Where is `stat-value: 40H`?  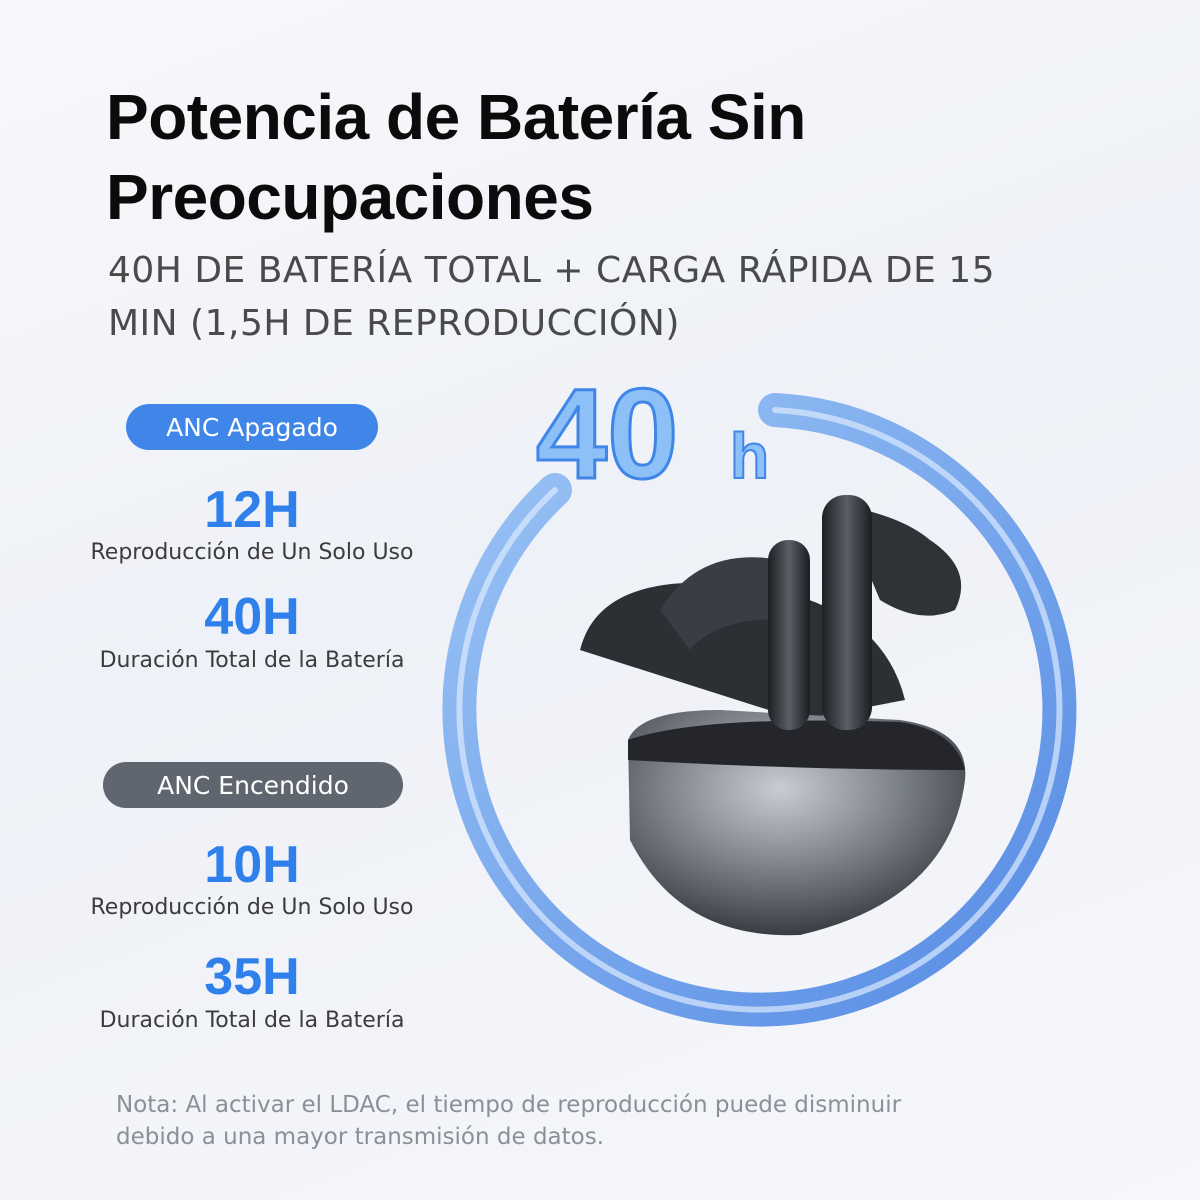 stat-value: 40H is located at coordinates (252, 617).